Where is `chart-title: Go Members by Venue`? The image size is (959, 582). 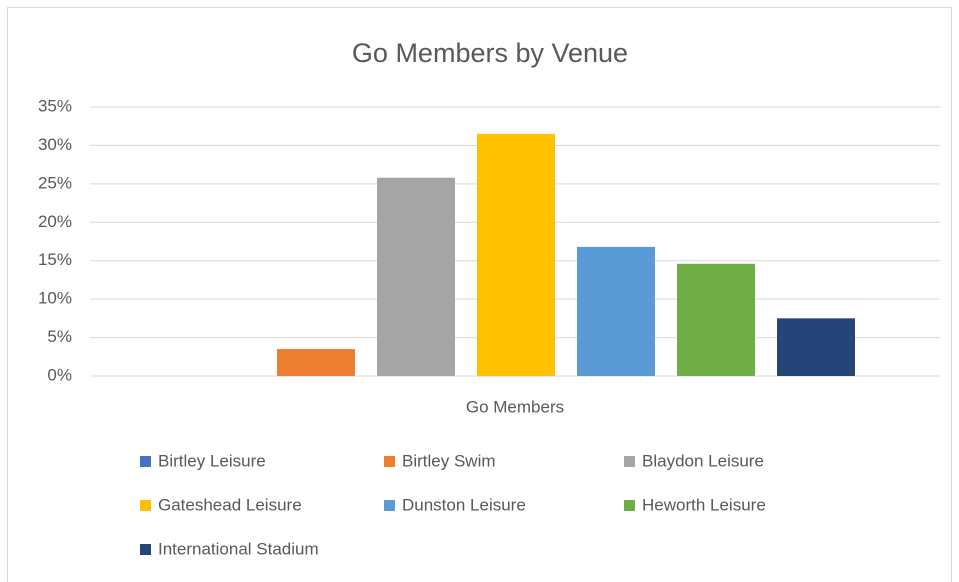
chart-title: Go Members by Venue is located at coordinates (490, 53).